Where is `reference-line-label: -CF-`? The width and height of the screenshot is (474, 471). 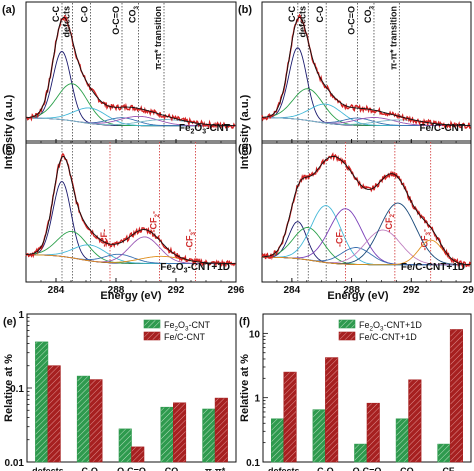 reference-line-label: -CF- is located at coordinates (340, 238).